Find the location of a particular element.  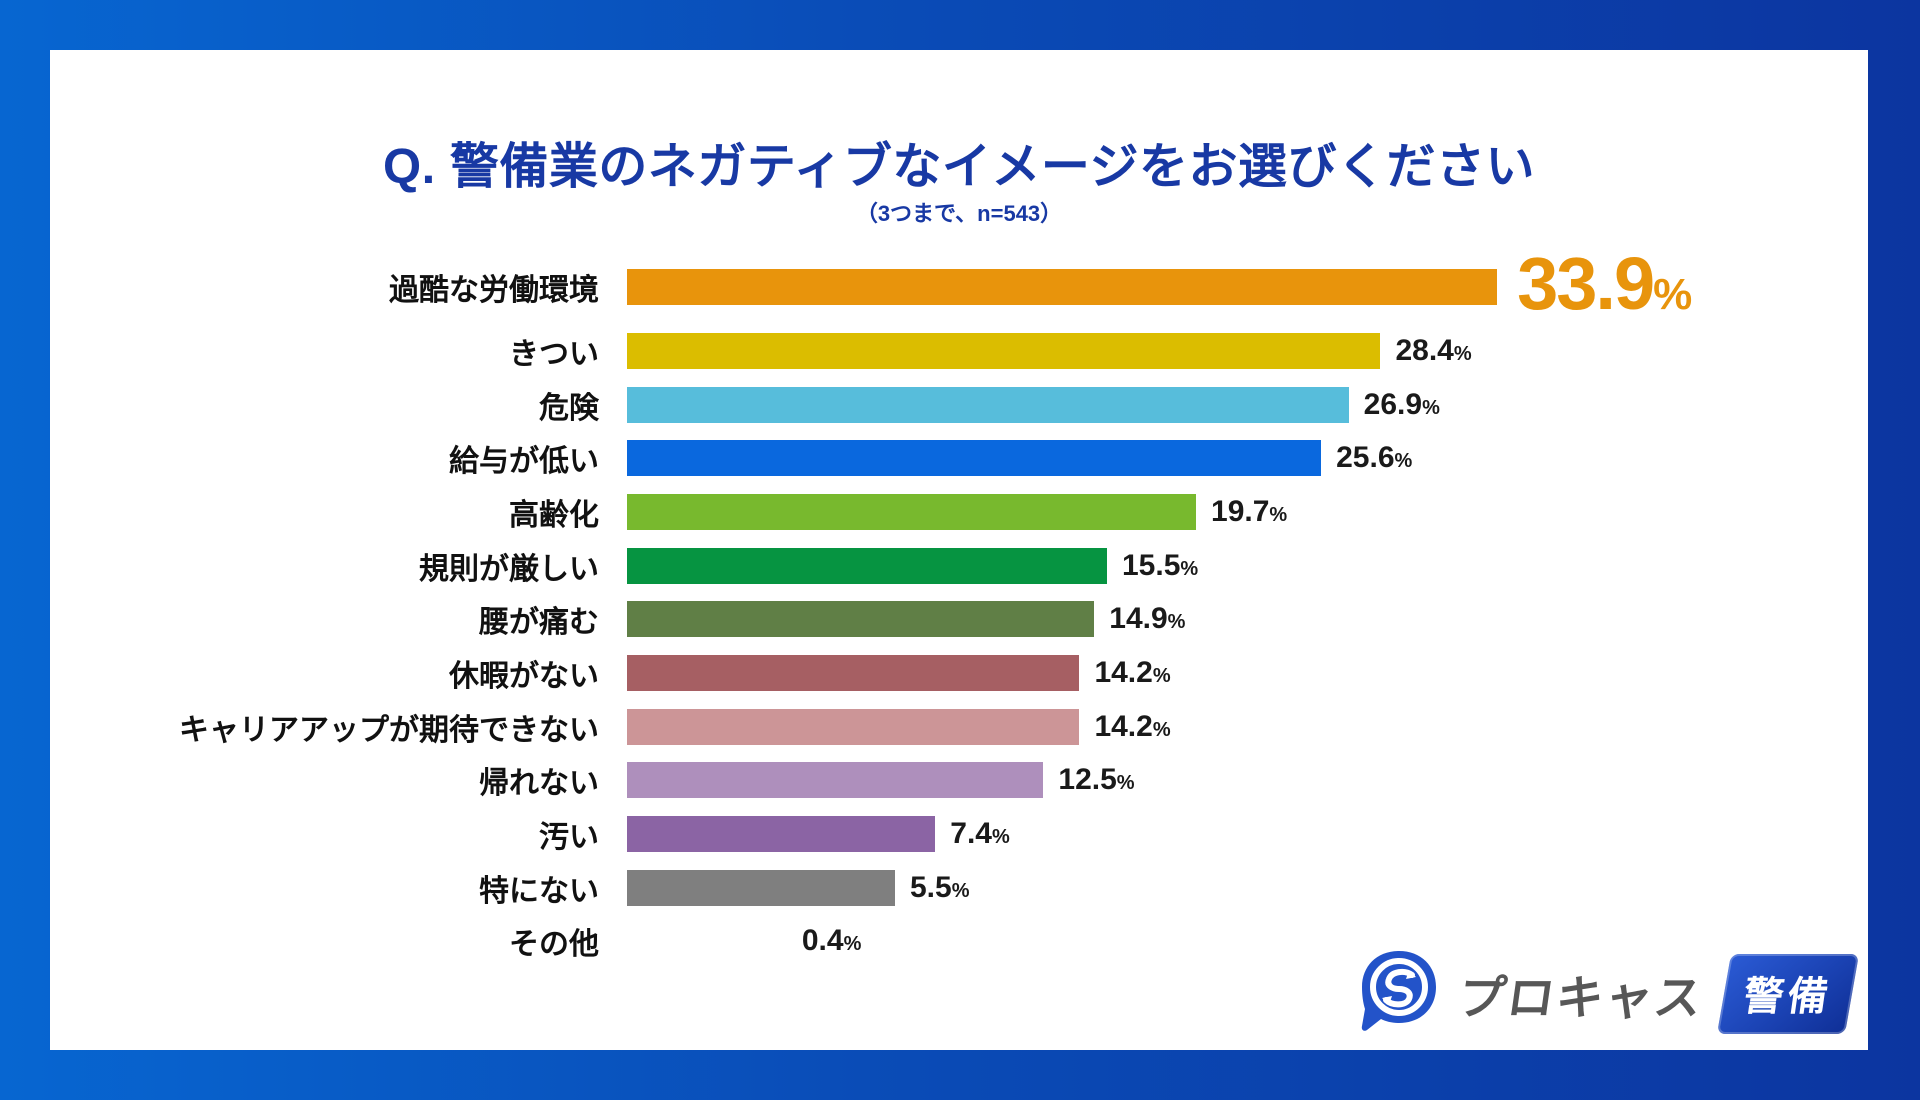

chart-row: 特にない 5.5% is located at coordinates (959, 888).